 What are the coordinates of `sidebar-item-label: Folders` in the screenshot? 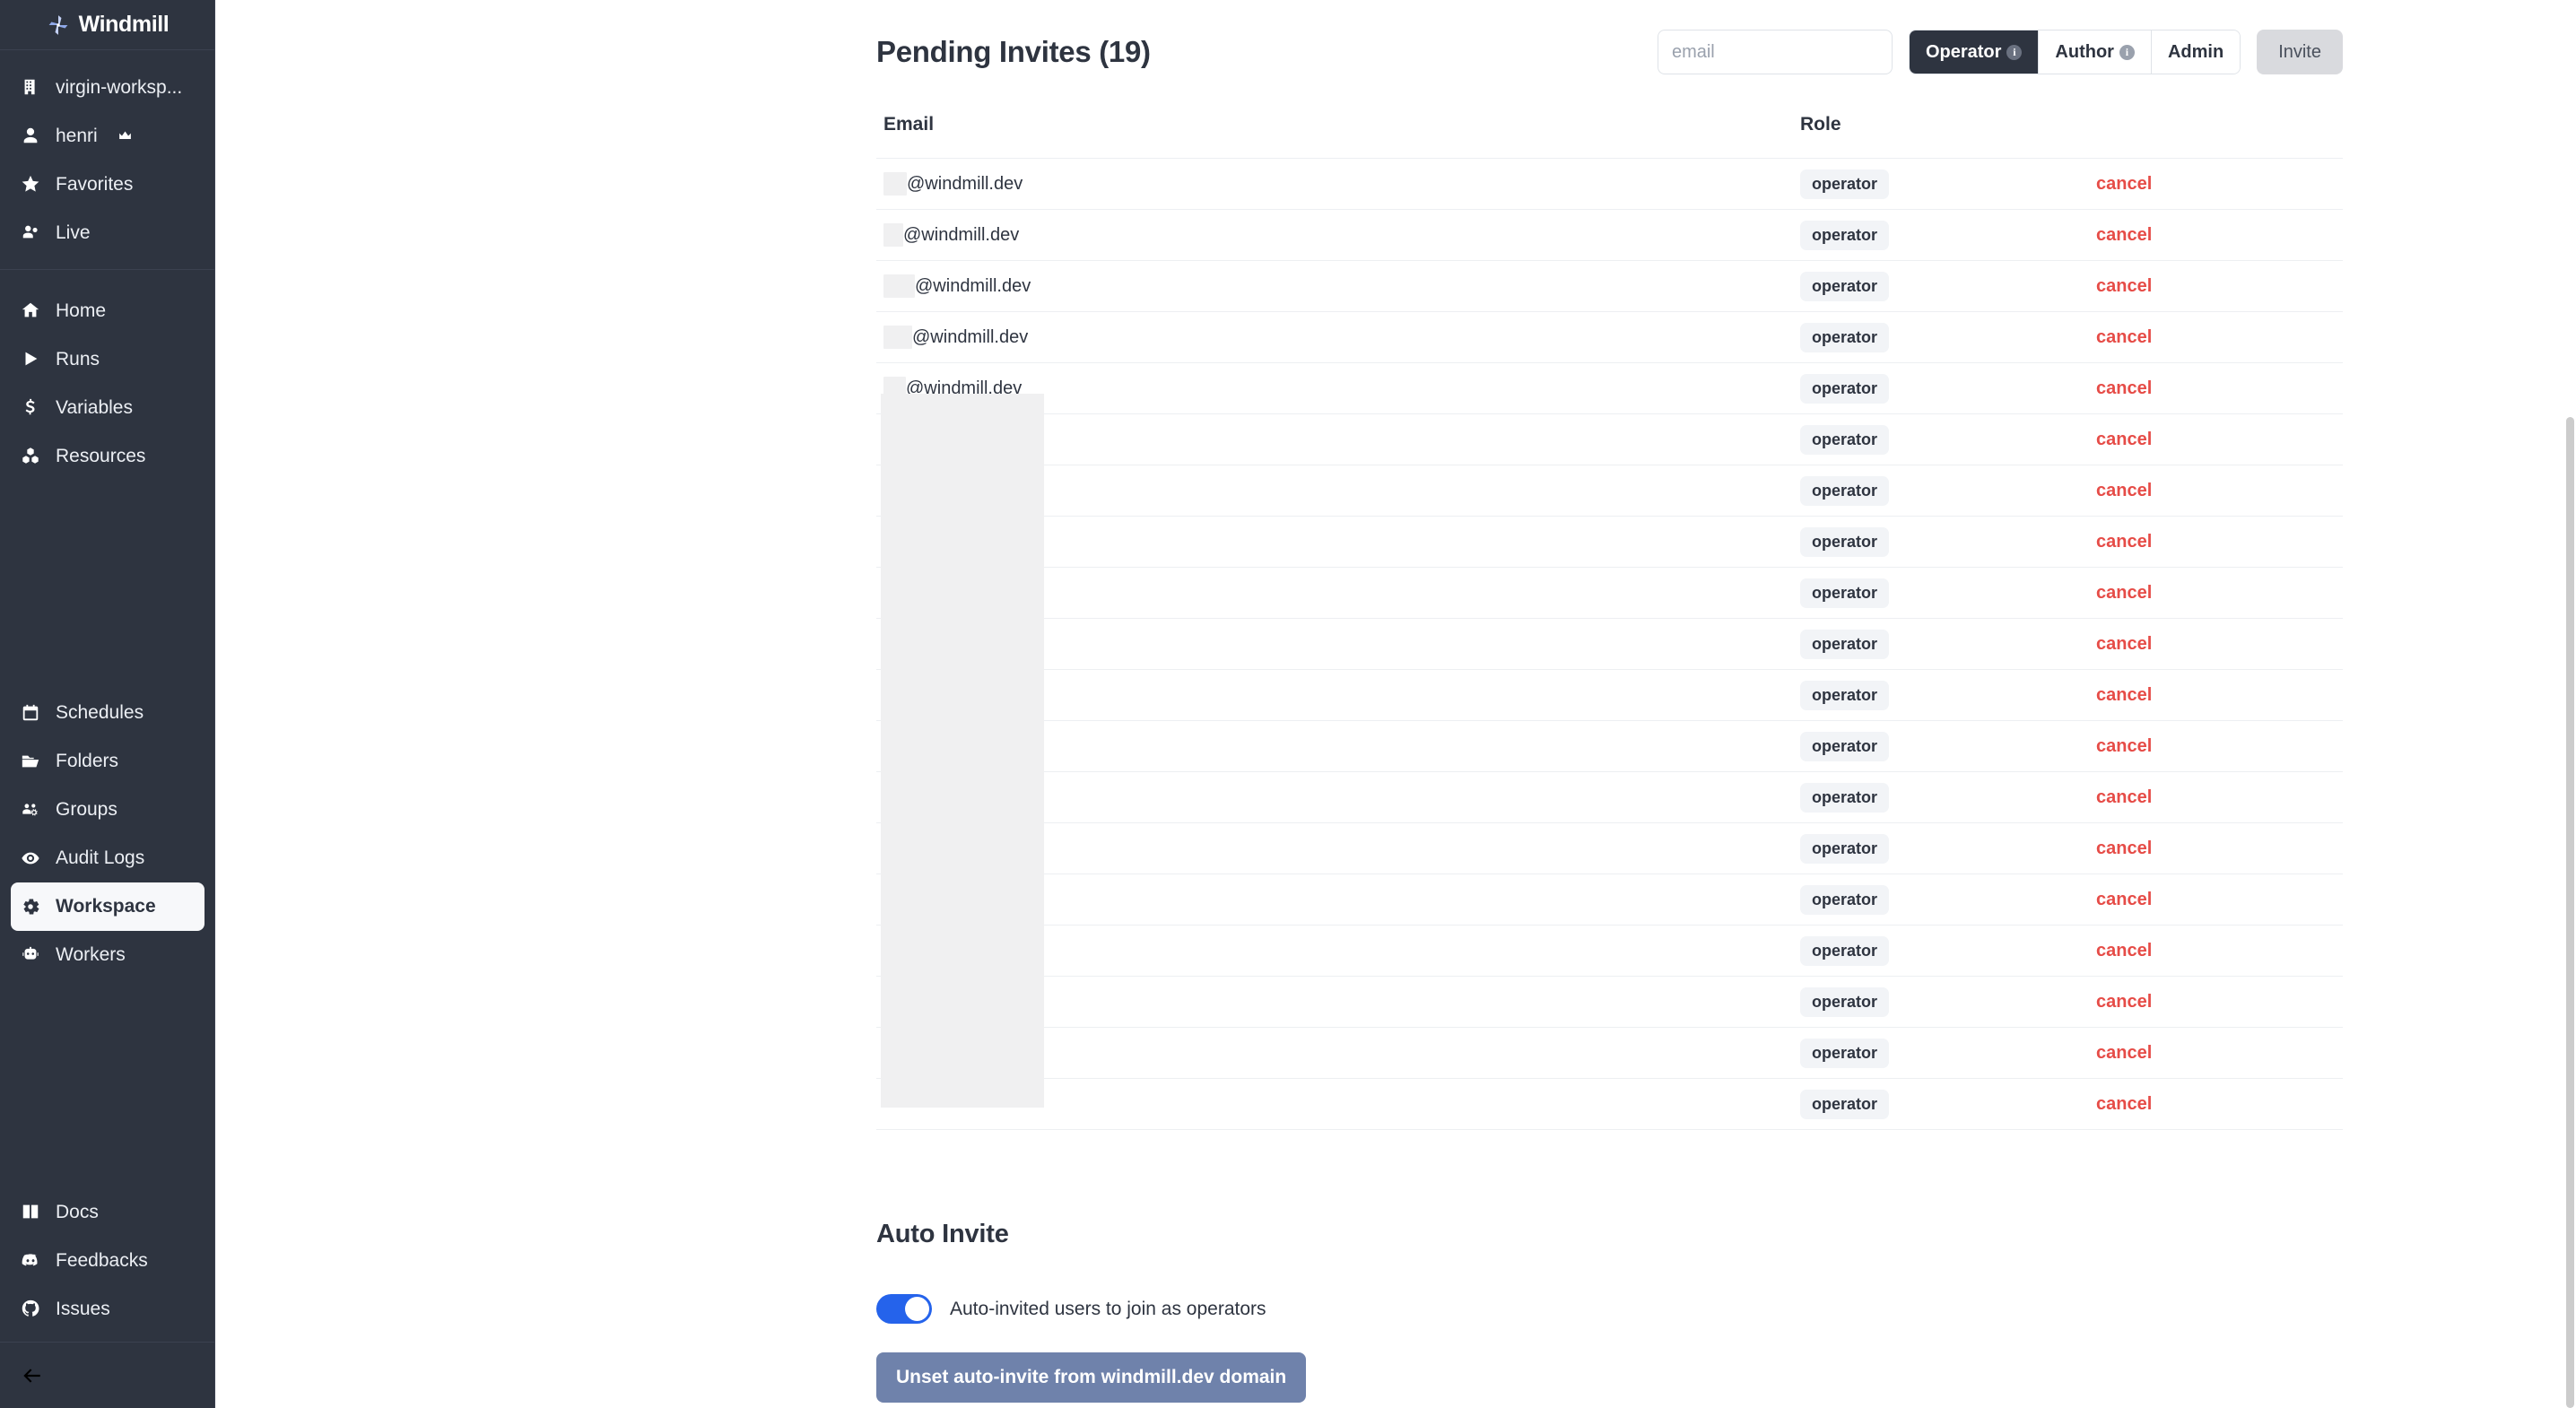 It's located at (87, 761).